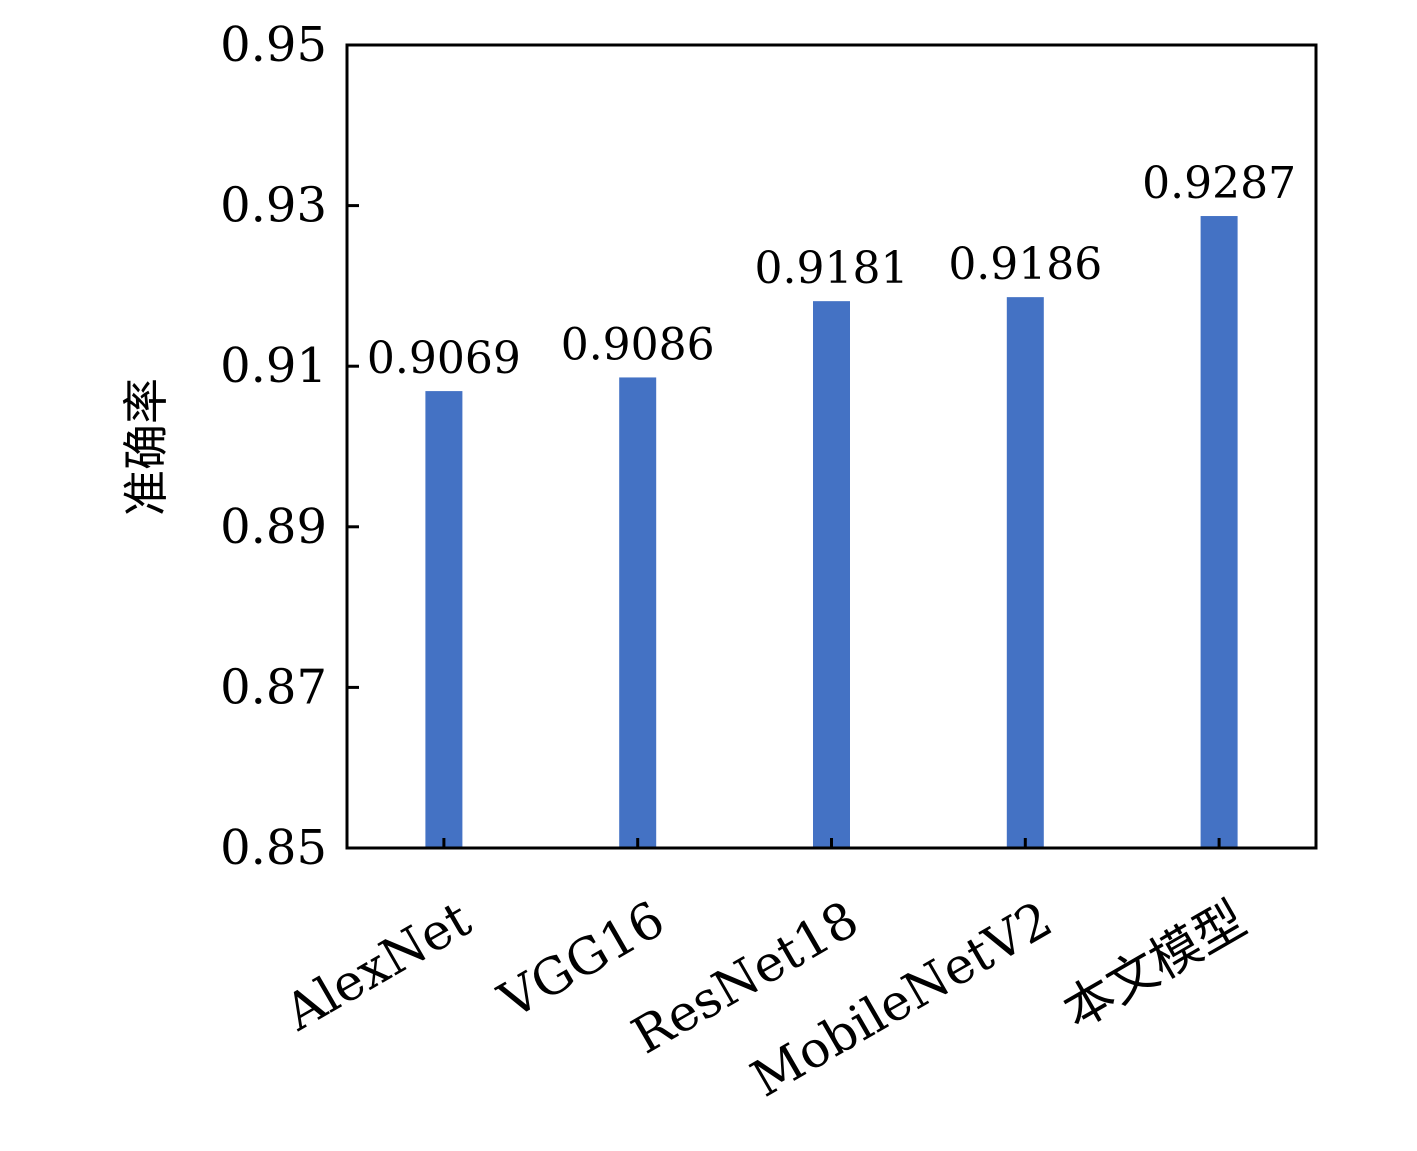 The width and height of the screenshot is (1417, 1151). I want to click on data-label-4: 0.9186, so click(1025, 264).